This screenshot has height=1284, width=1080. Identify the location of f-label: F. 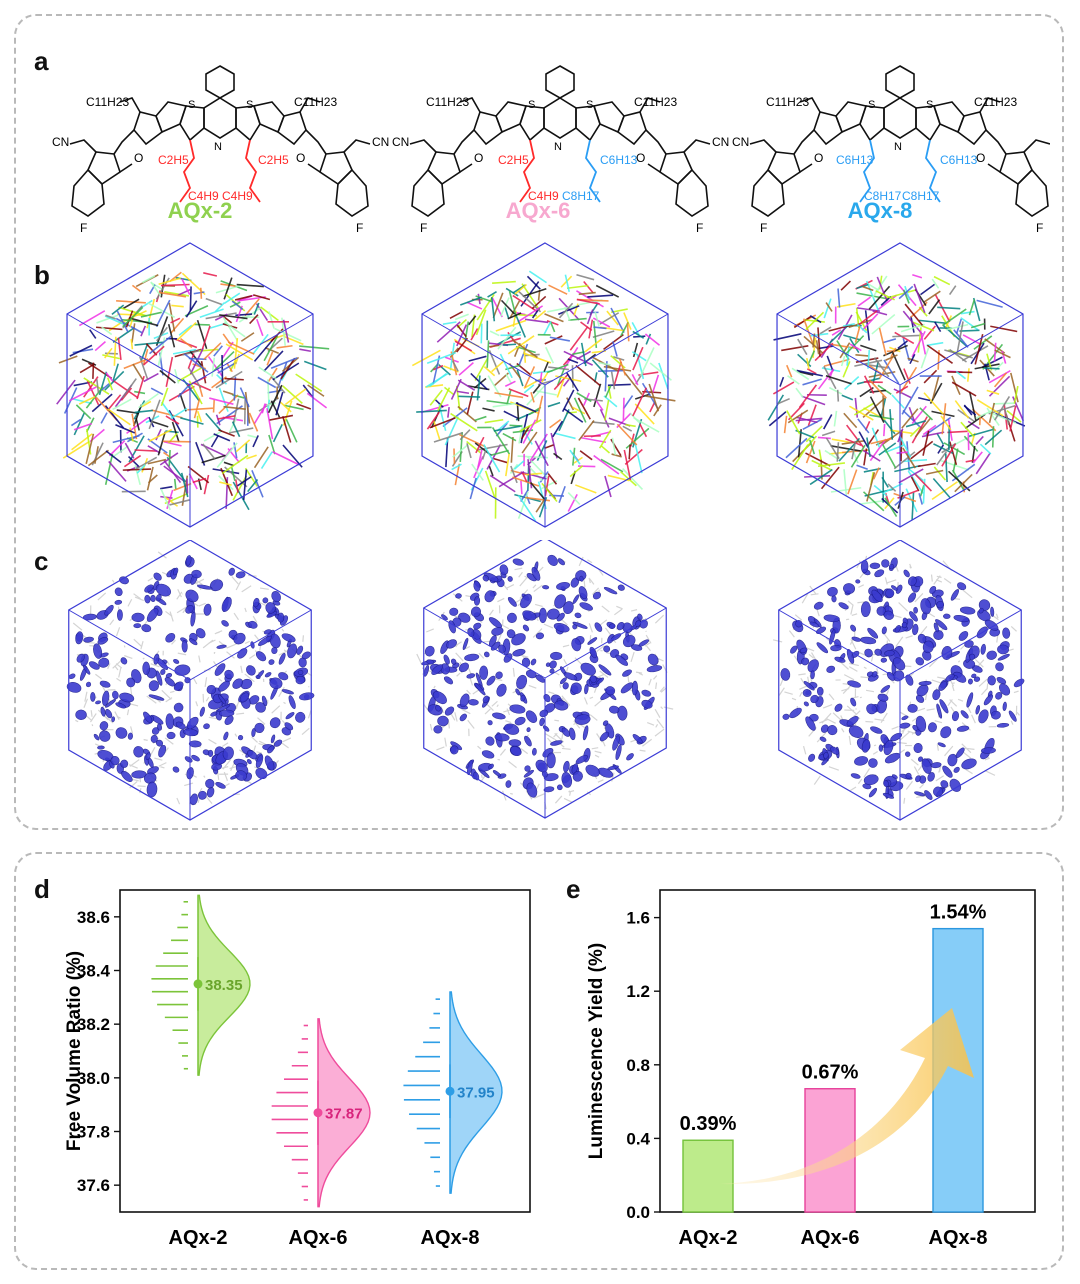
(763, 228).